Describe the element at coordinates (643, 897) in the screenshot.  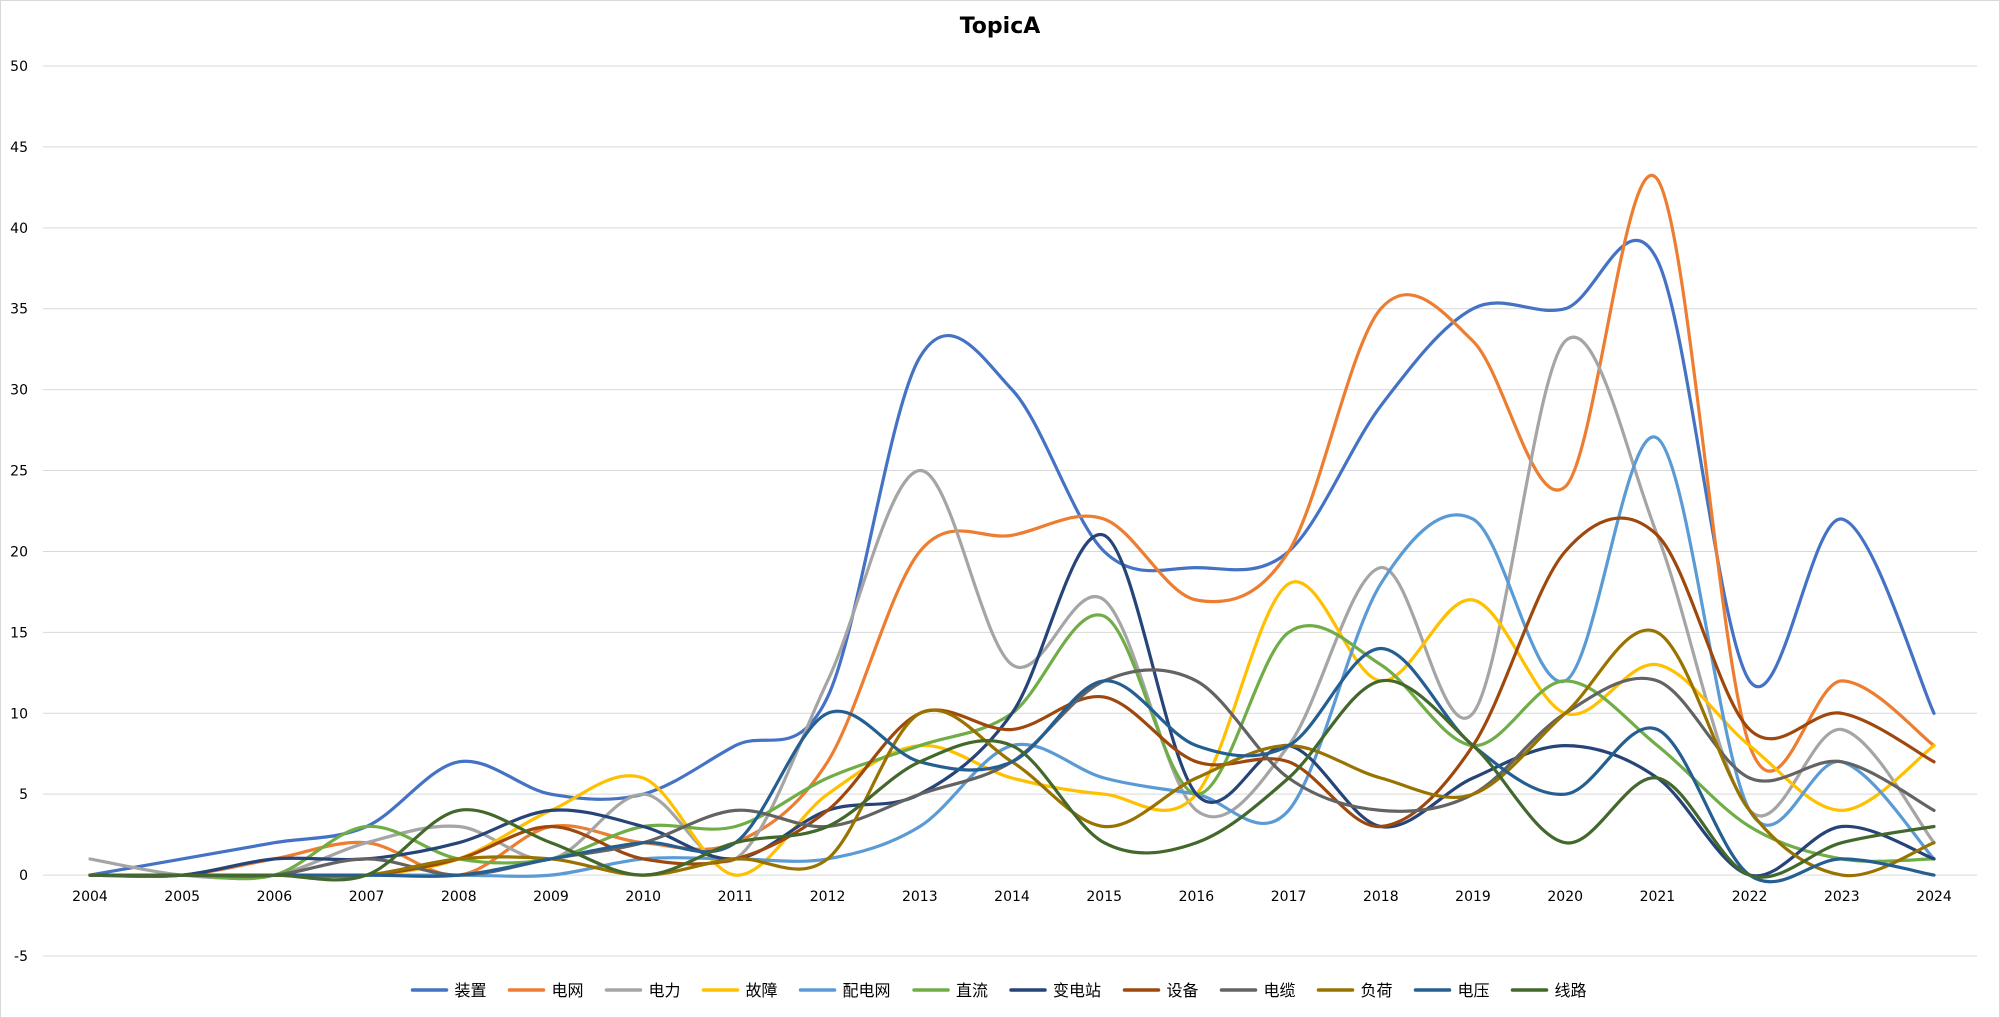
I see `x-tick-label: 2010` at that location.